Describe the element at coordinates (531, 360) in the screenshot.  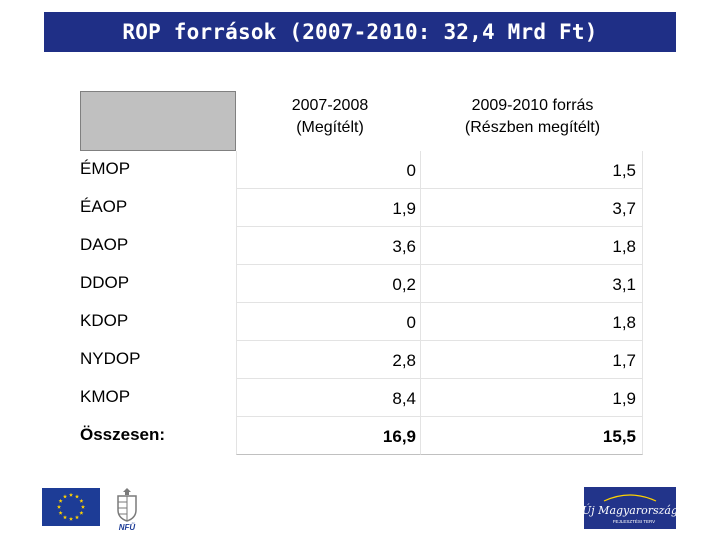
I see `value-2009-2010: 1,7` at that location.